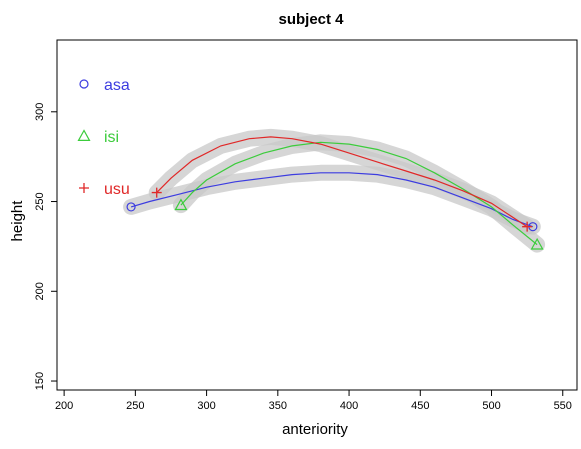  Describe the element at coordinates (40, 201) in the screenshot. I see `y-tick-label: 250` at that location.